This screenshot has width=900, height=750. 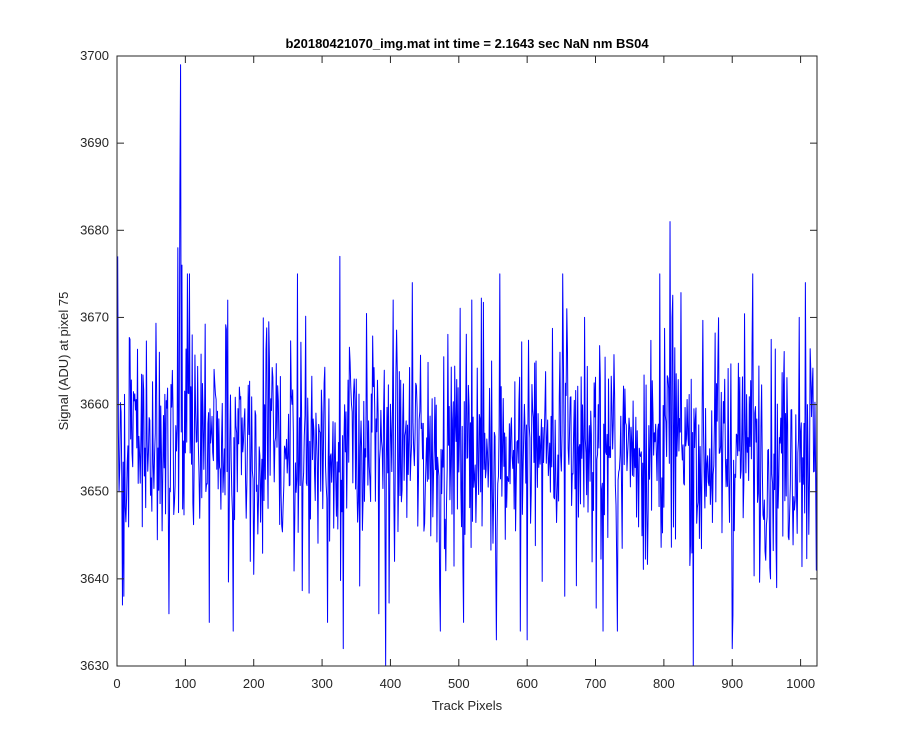 What do you see at coordinates (467, 705) in the screenshot?
I see `x-axis-label: Track Pixels` at bounding box center [467, 705].